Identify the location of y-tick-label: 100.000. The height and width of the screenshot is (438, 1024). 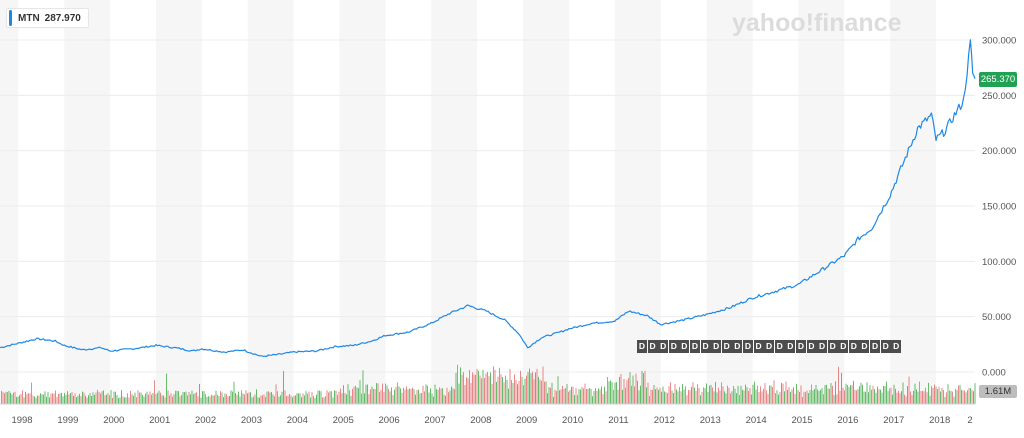
(999, 262).